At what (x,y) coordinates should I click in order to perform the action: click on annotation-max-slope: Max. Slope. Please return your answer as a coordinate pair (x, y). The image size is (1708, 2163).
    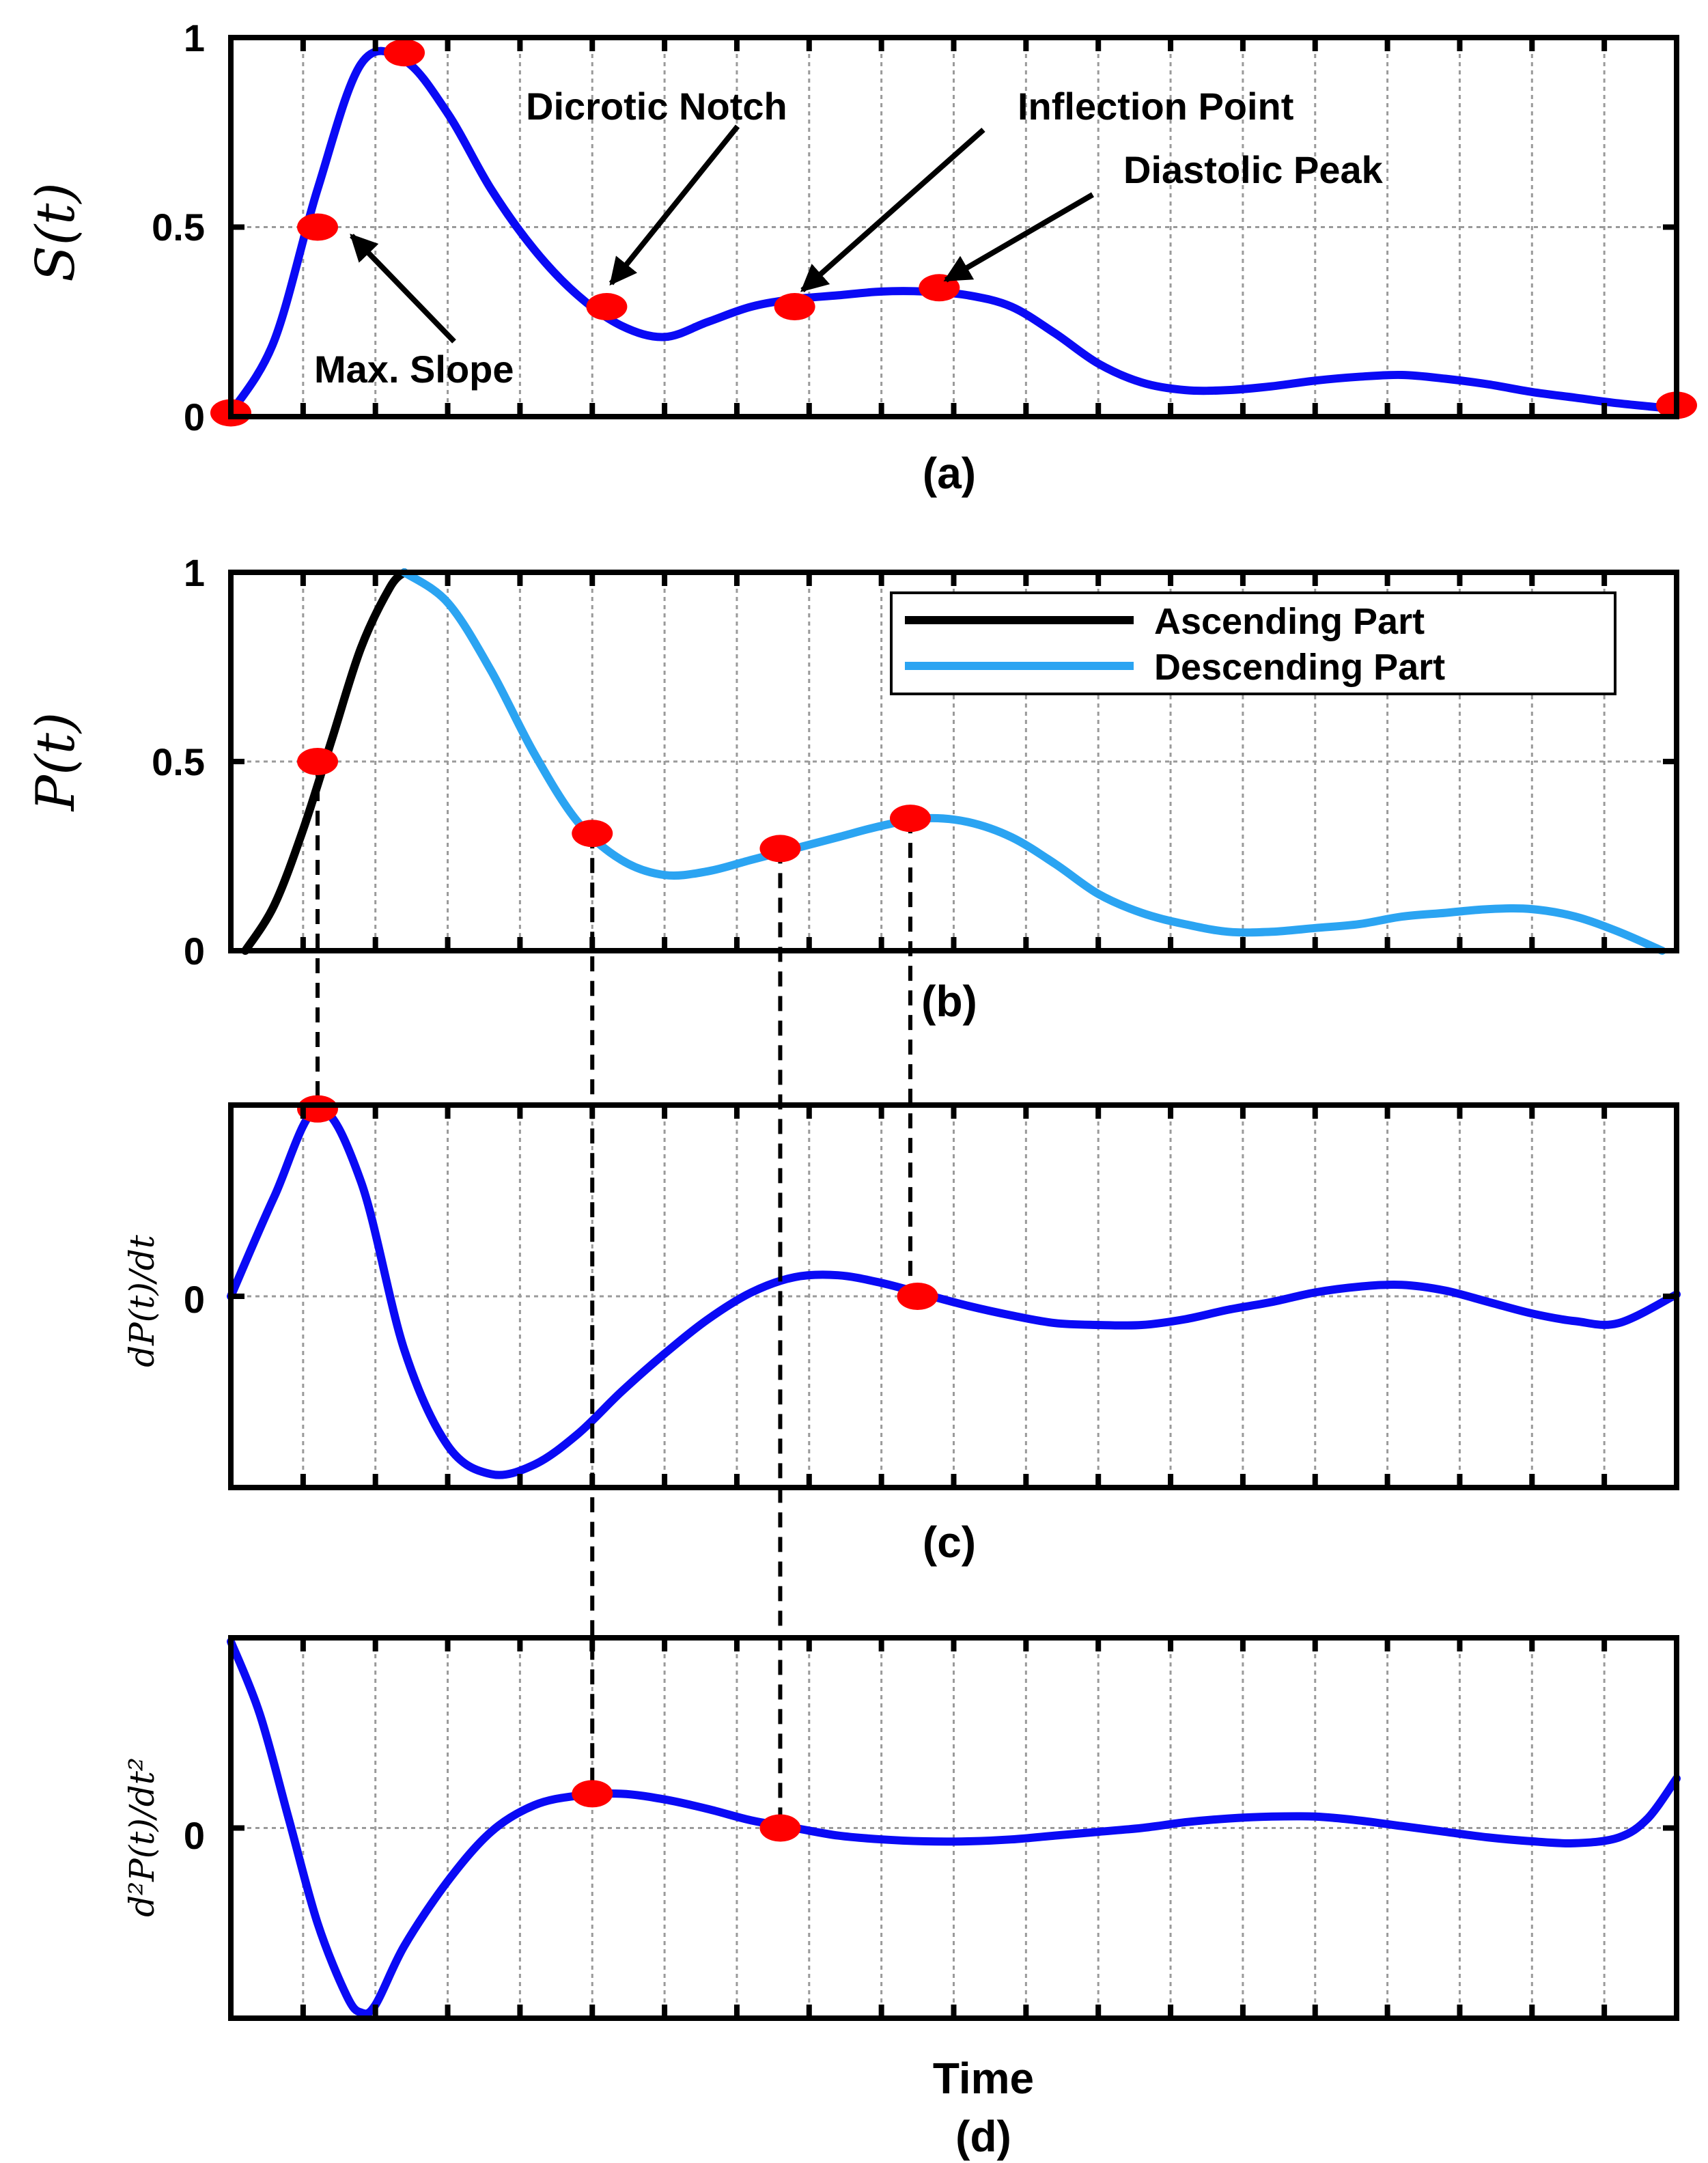
    Looking at the image, I should click on (414, 312).